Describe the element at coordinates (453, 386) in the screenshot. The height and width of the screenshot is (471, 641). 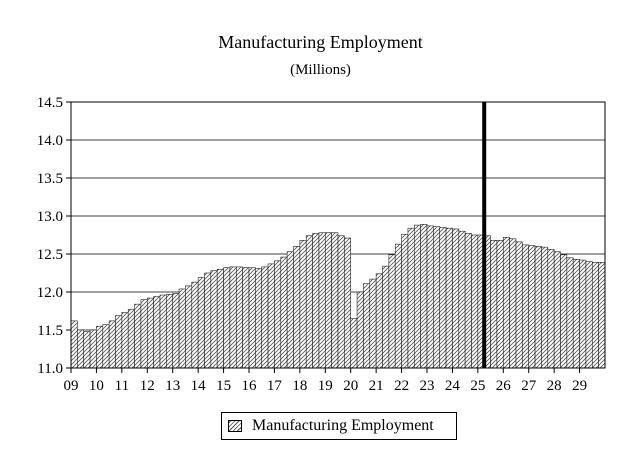
I see `x-tick-label: 24` at that location.